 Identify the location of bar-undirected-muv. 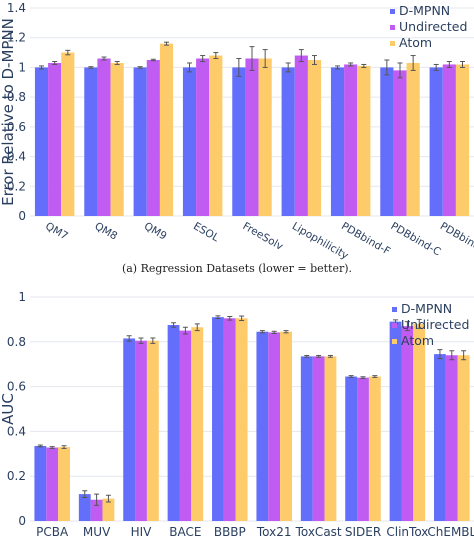
(96, 510).